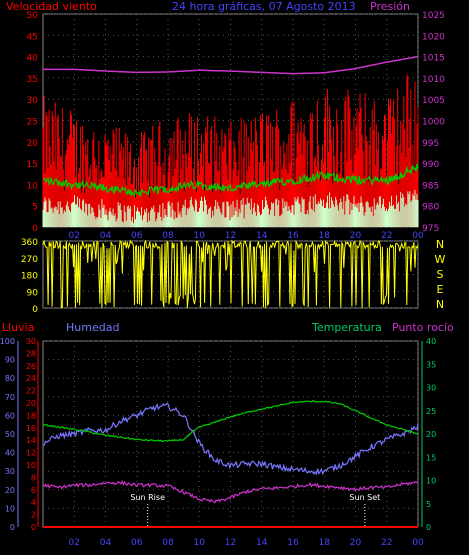 This screenshot has height=555, width=469. What do you see at coordinates (431, 434) in the screenshot?
I see `temperature-tick-label: 20` at bounding box center [431, 434].